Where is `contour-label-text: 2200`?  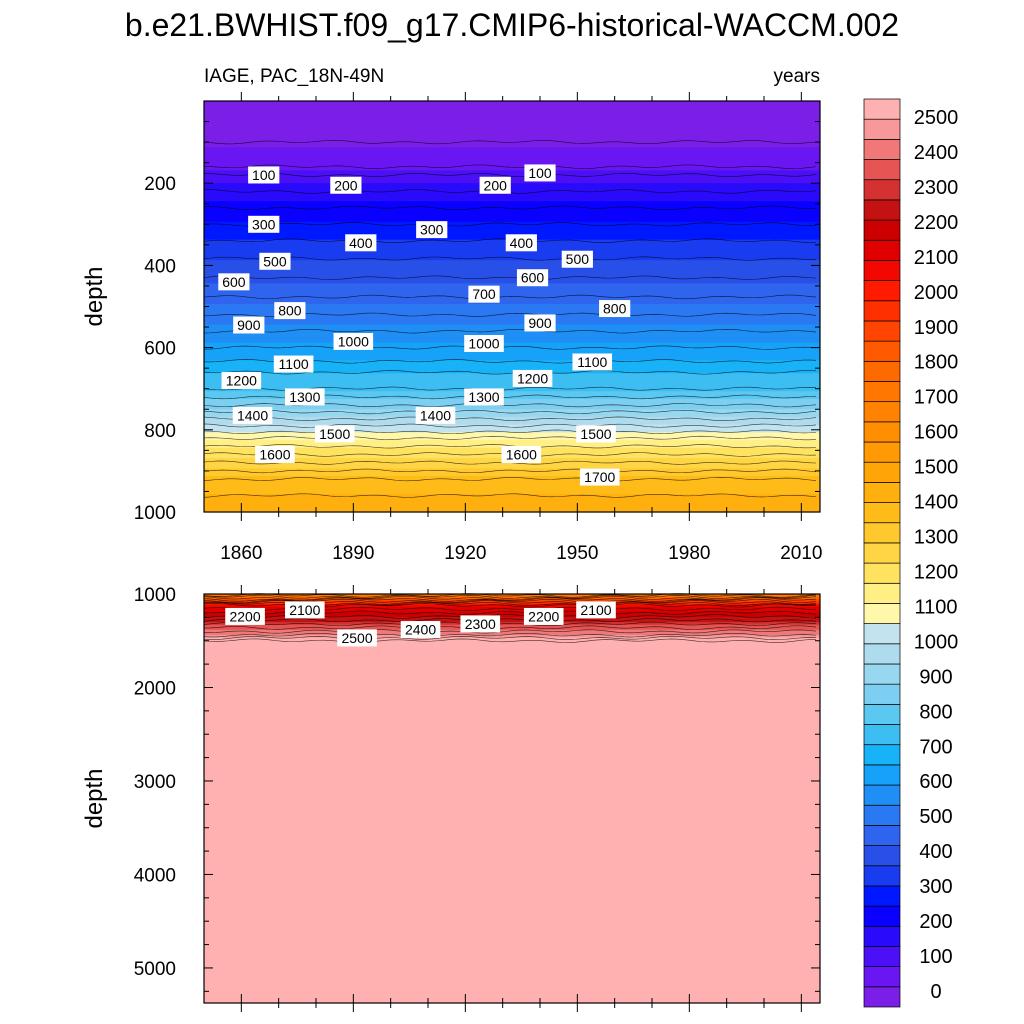 contour-label-text: 2200 is located at coordinates (244, 616).